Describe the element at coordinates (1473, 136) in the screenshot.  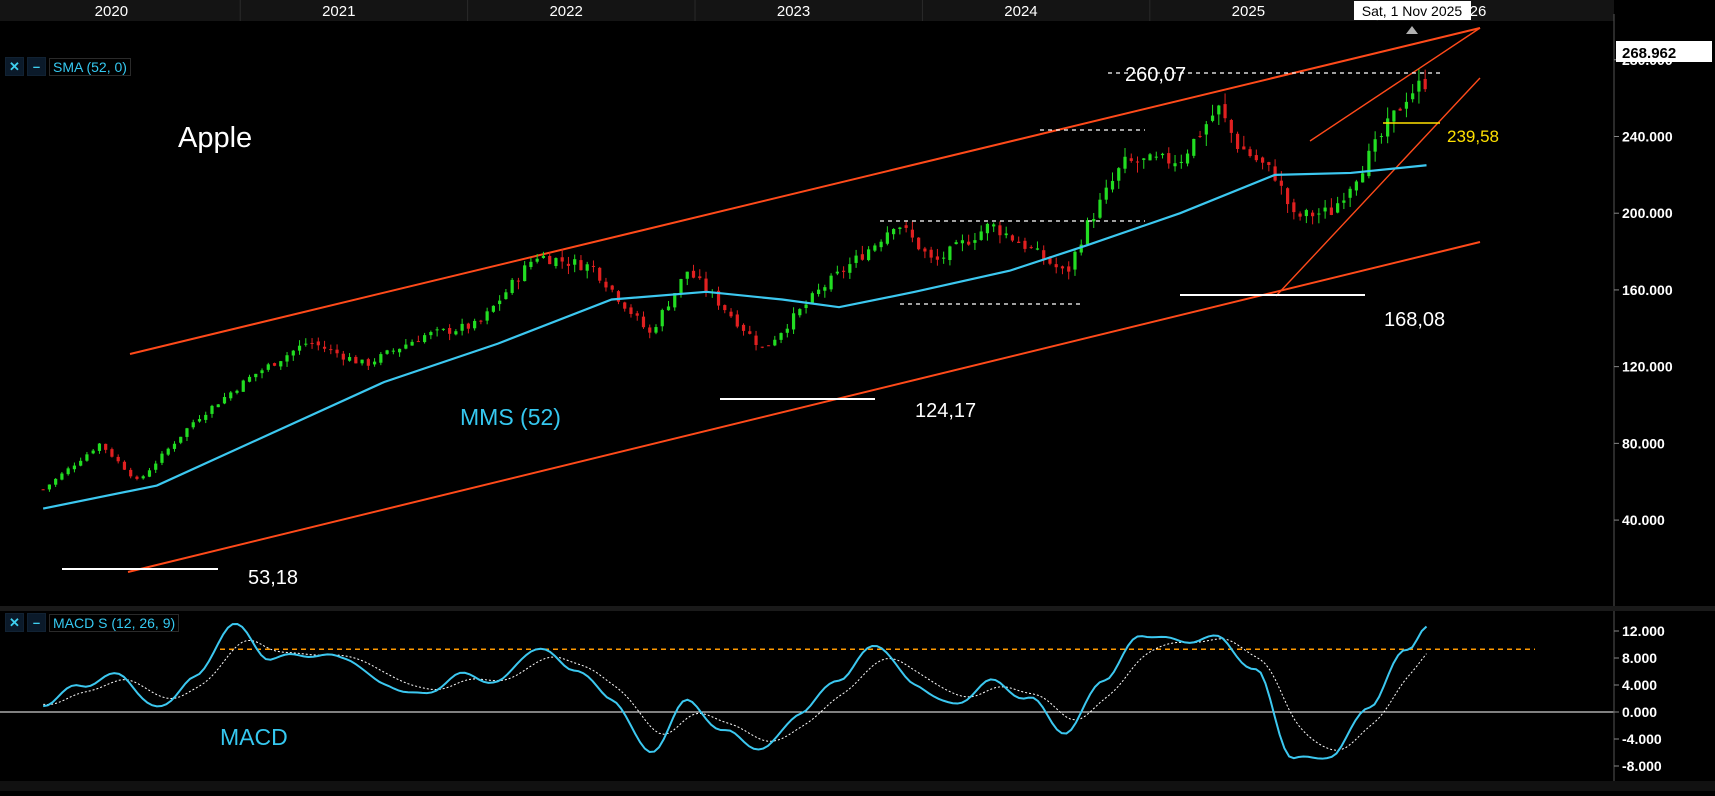
I see `level-label-239: 239,58` at that location.